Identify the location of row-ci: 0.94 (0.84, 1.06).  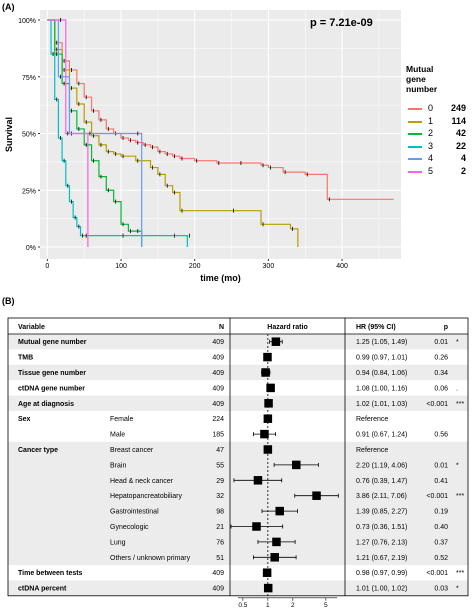
(381, 373).